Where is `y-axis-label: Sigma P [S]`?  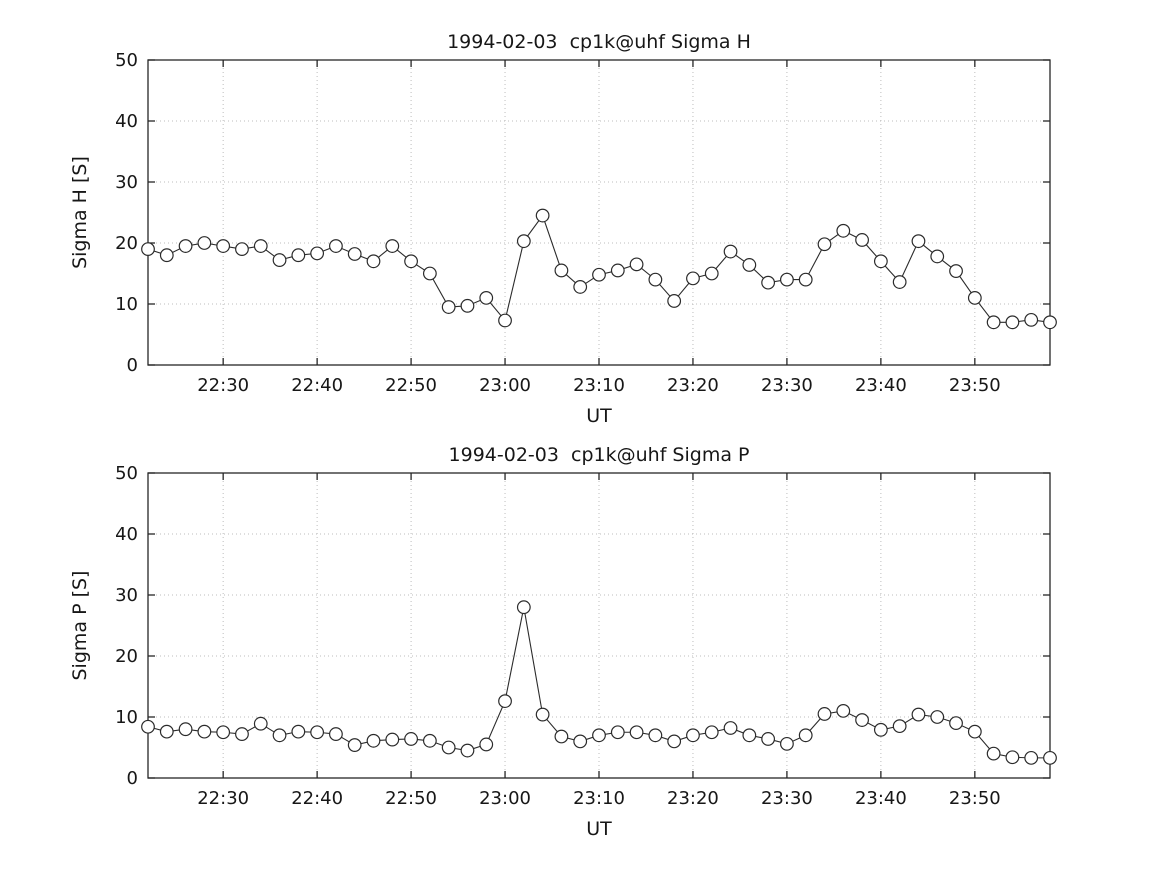 y-axis-label: Sigma P [S] is located at coordinates (80, 626).